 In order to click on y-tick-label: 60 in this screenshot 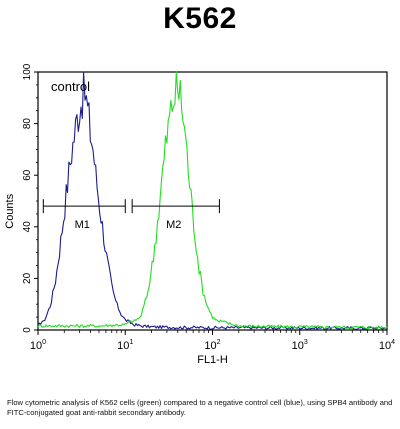, I will do `click(27, 175)`.